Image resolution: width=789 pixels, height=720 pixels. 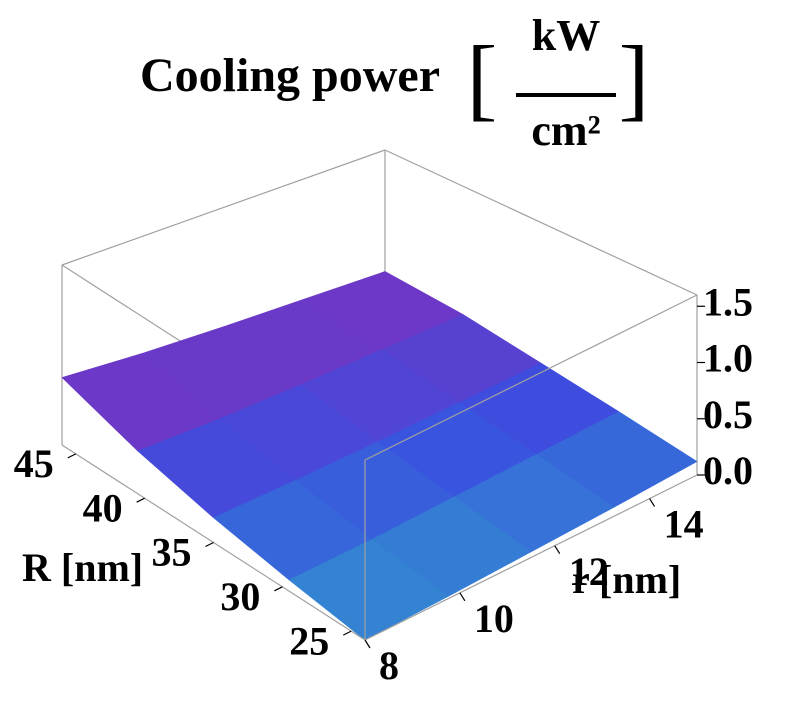 I want to click on y-tick-label: 40, so click(x=103, y=507).